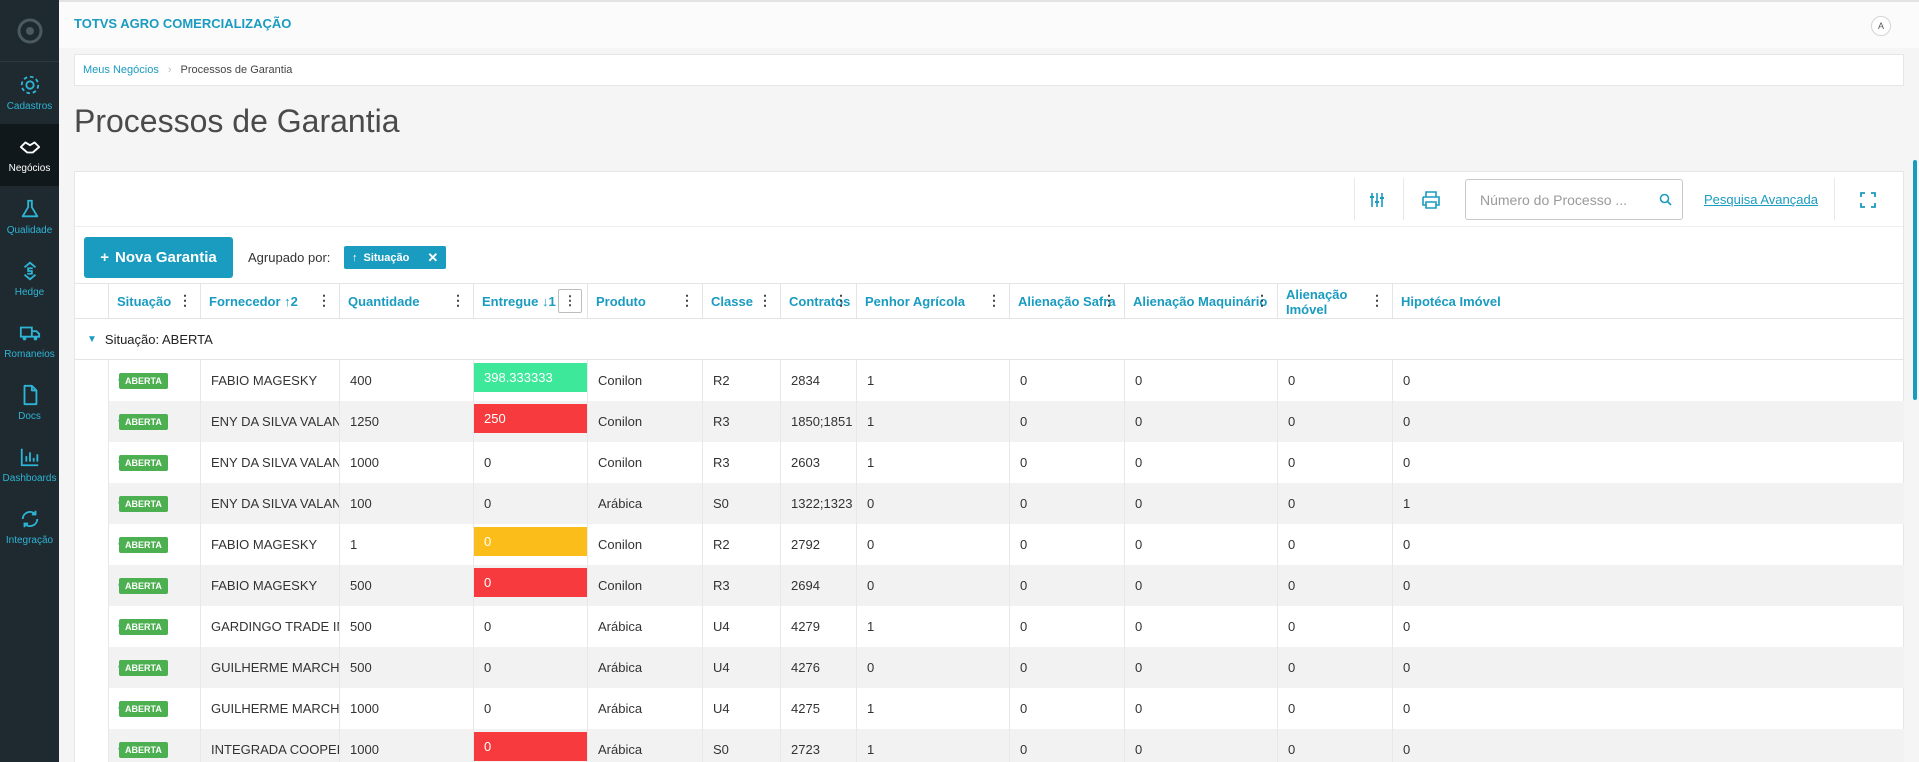 The height and width of the screenshot is (762, 1919). Describe the element at coordinates (721, 585) in the screenshot. I see `cell-value: R3` at that location.